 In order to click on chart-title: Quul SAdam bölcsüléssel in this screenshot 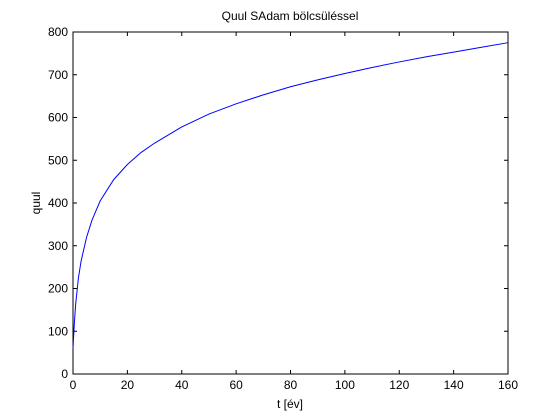, I will do `click(290, 16)`.